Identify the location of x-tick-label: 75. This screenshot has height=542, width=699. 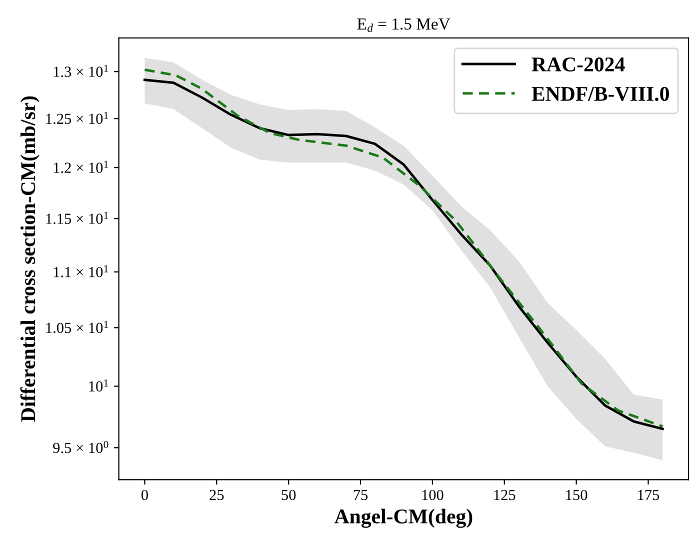
(361, 495).